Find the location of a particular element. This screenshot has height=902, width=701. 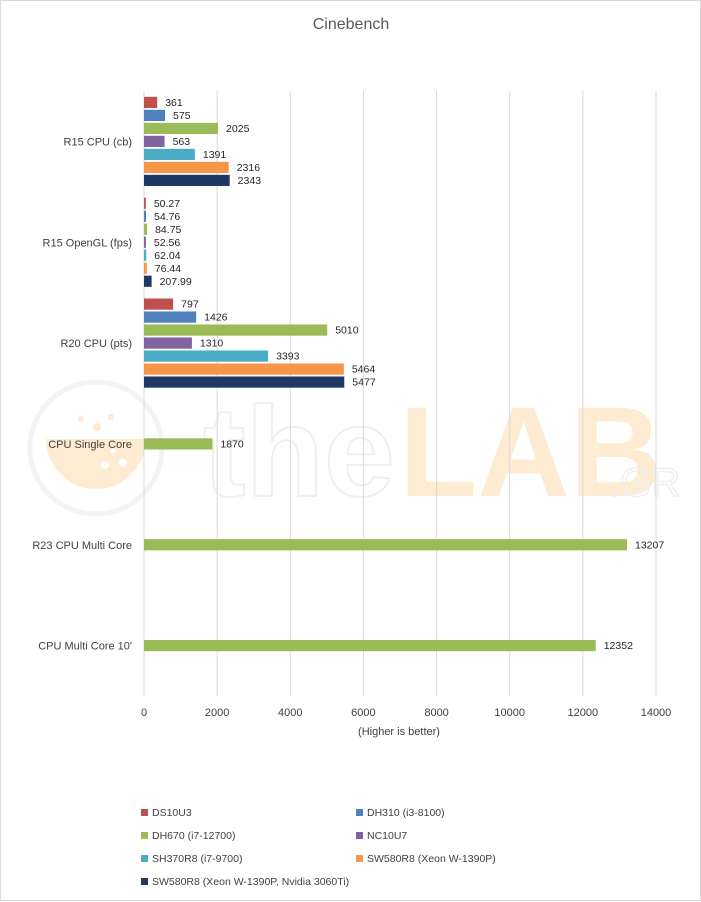

x-tick-label: 4000 is located at coordinates (290, 713).